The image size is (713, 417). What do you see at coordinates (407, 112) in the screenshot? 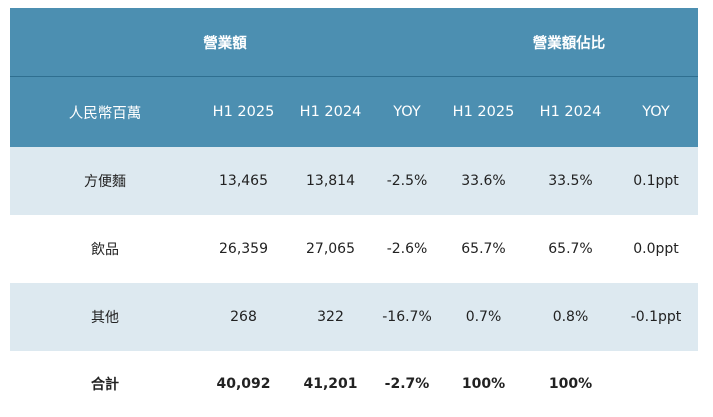
I see `column-header-yoy: YOY` at bounding box center [407, 112].